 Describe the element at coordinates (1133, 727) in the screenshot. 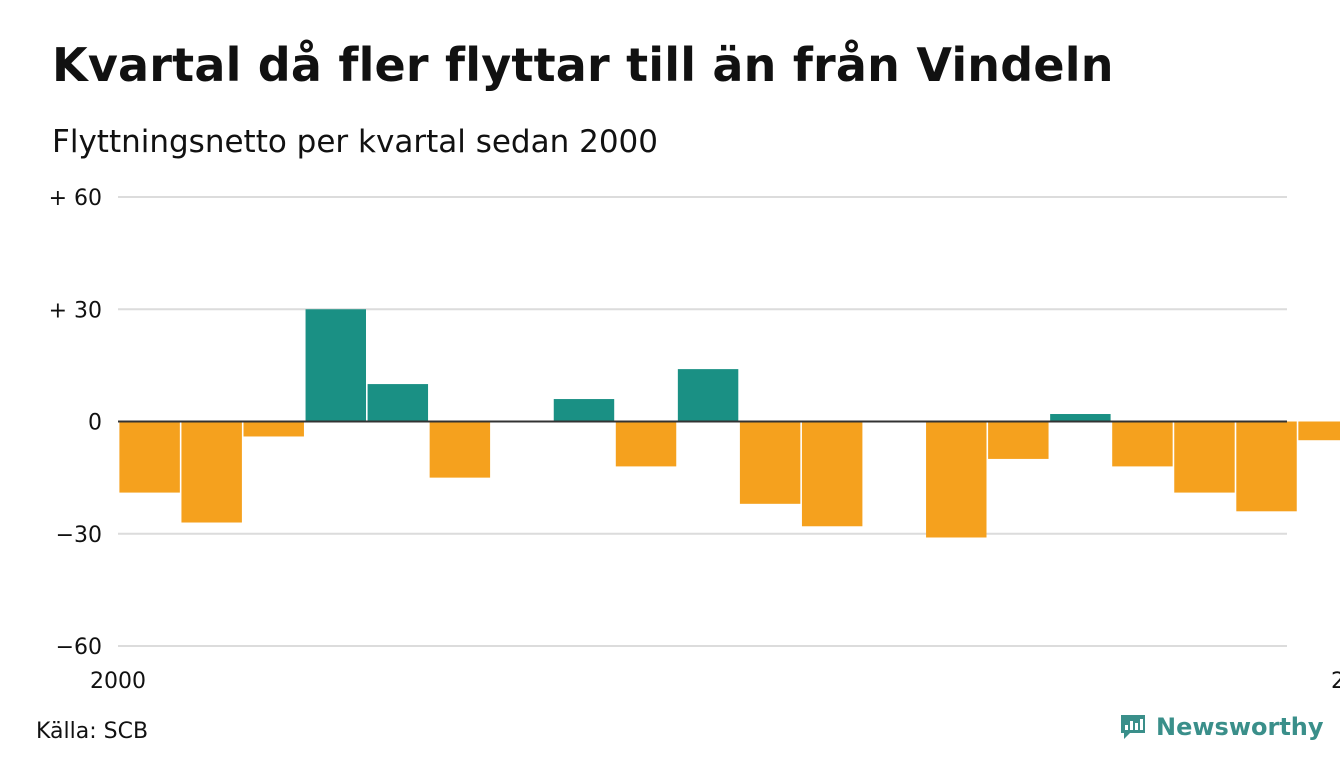

I see `newsworthy-logo-icon` at that location.